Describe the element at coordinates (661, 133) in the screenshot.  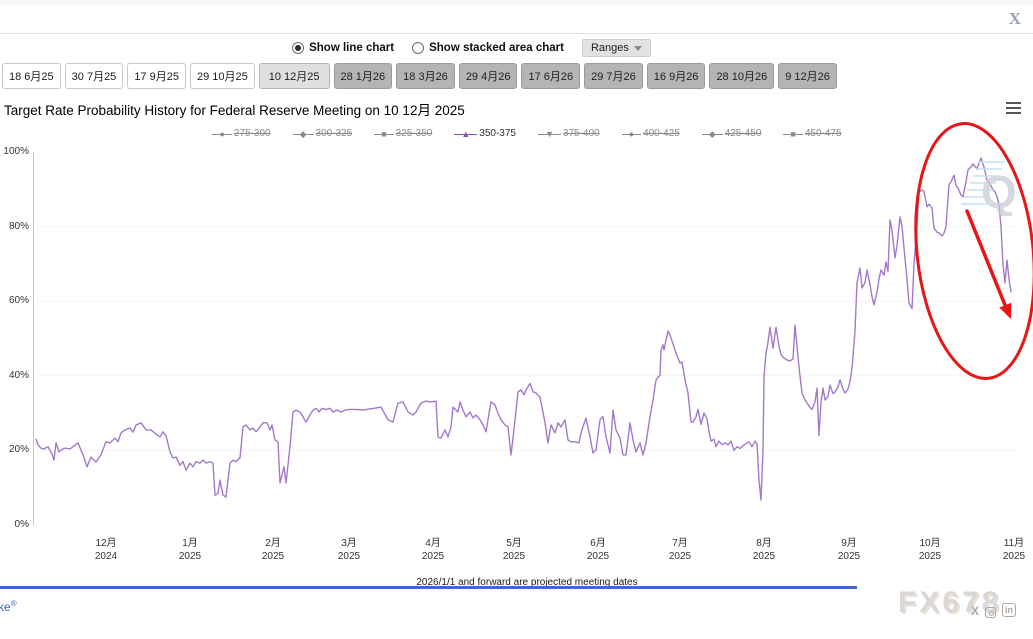
I see `legend-label: 400-425` at that location.